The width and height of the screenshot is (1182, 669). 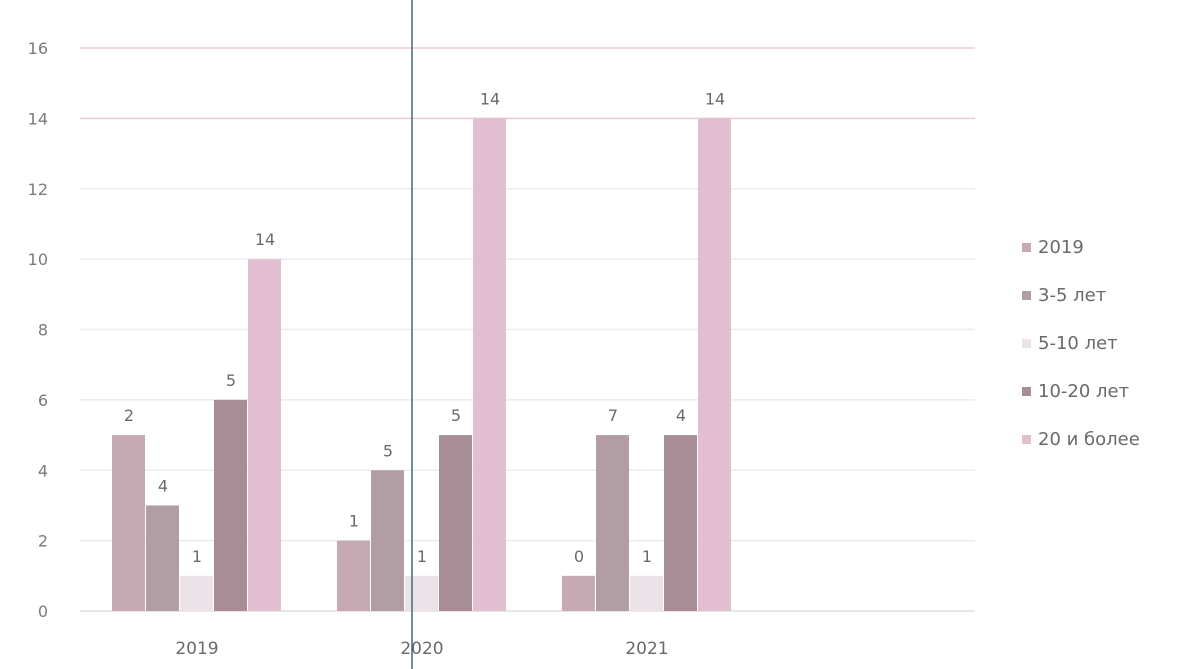 I want to click on legend-label-2019: 2019, so click(x=1061, y=247).